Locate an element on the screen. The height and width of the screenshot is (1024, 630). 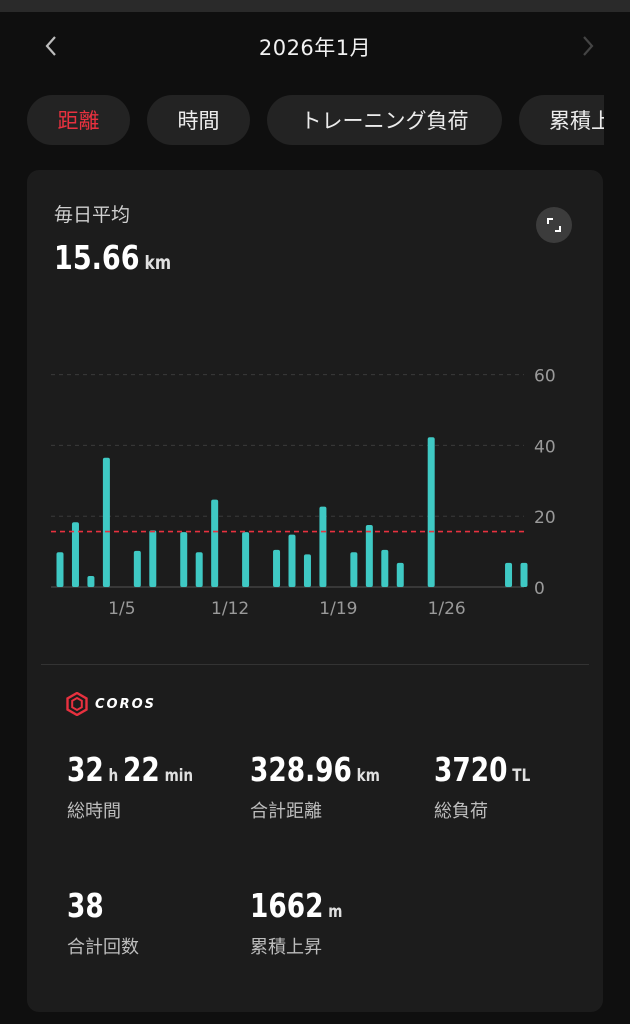
tab-training-load: トレーニング負荷 is located at coordinates (384, 120).